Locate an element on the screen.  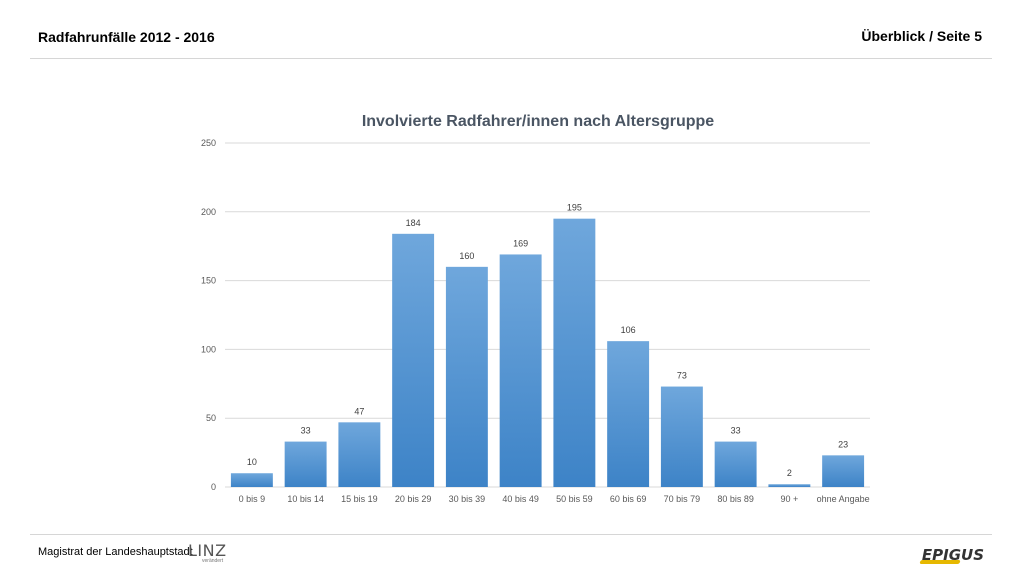
x-tick-label: 60 bis 69 is located at coordinates (628, 499).